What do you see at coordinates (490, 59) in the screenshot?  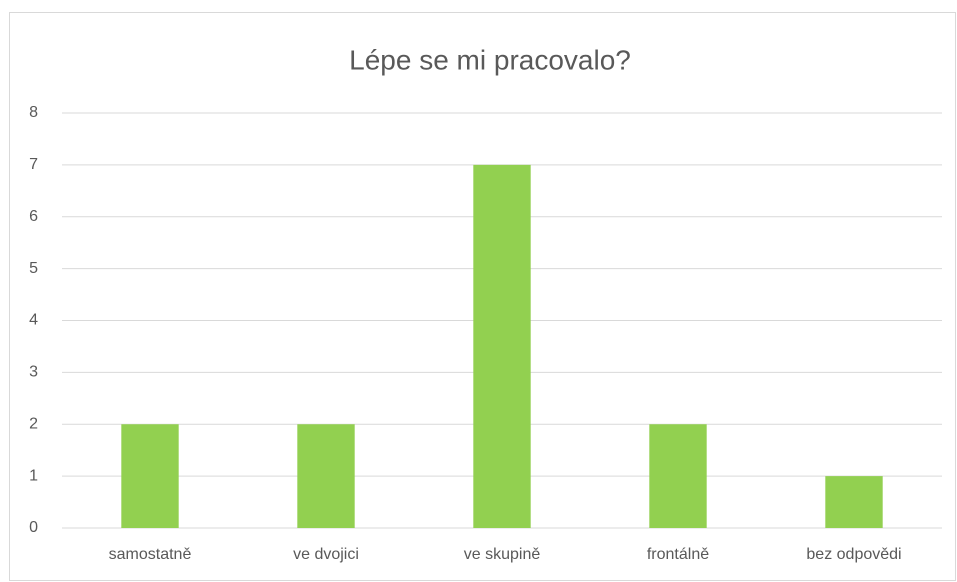 I see `chart-title: Lépe se mi pracovalo?` at bounding box center [490, 59].